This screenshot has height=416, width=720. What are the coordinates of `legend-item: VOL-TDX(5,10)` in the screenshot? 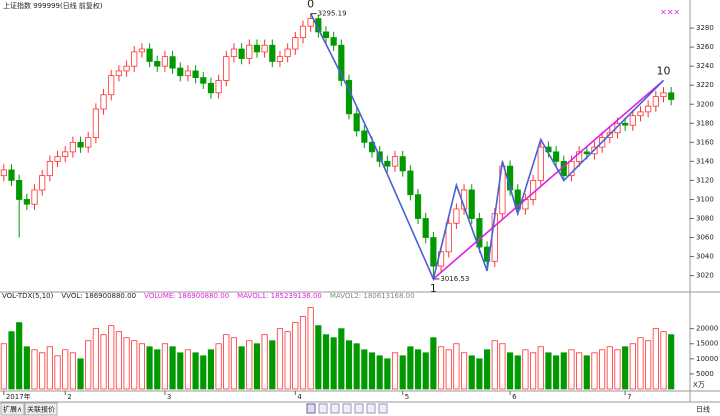 It's located at (28, 296).